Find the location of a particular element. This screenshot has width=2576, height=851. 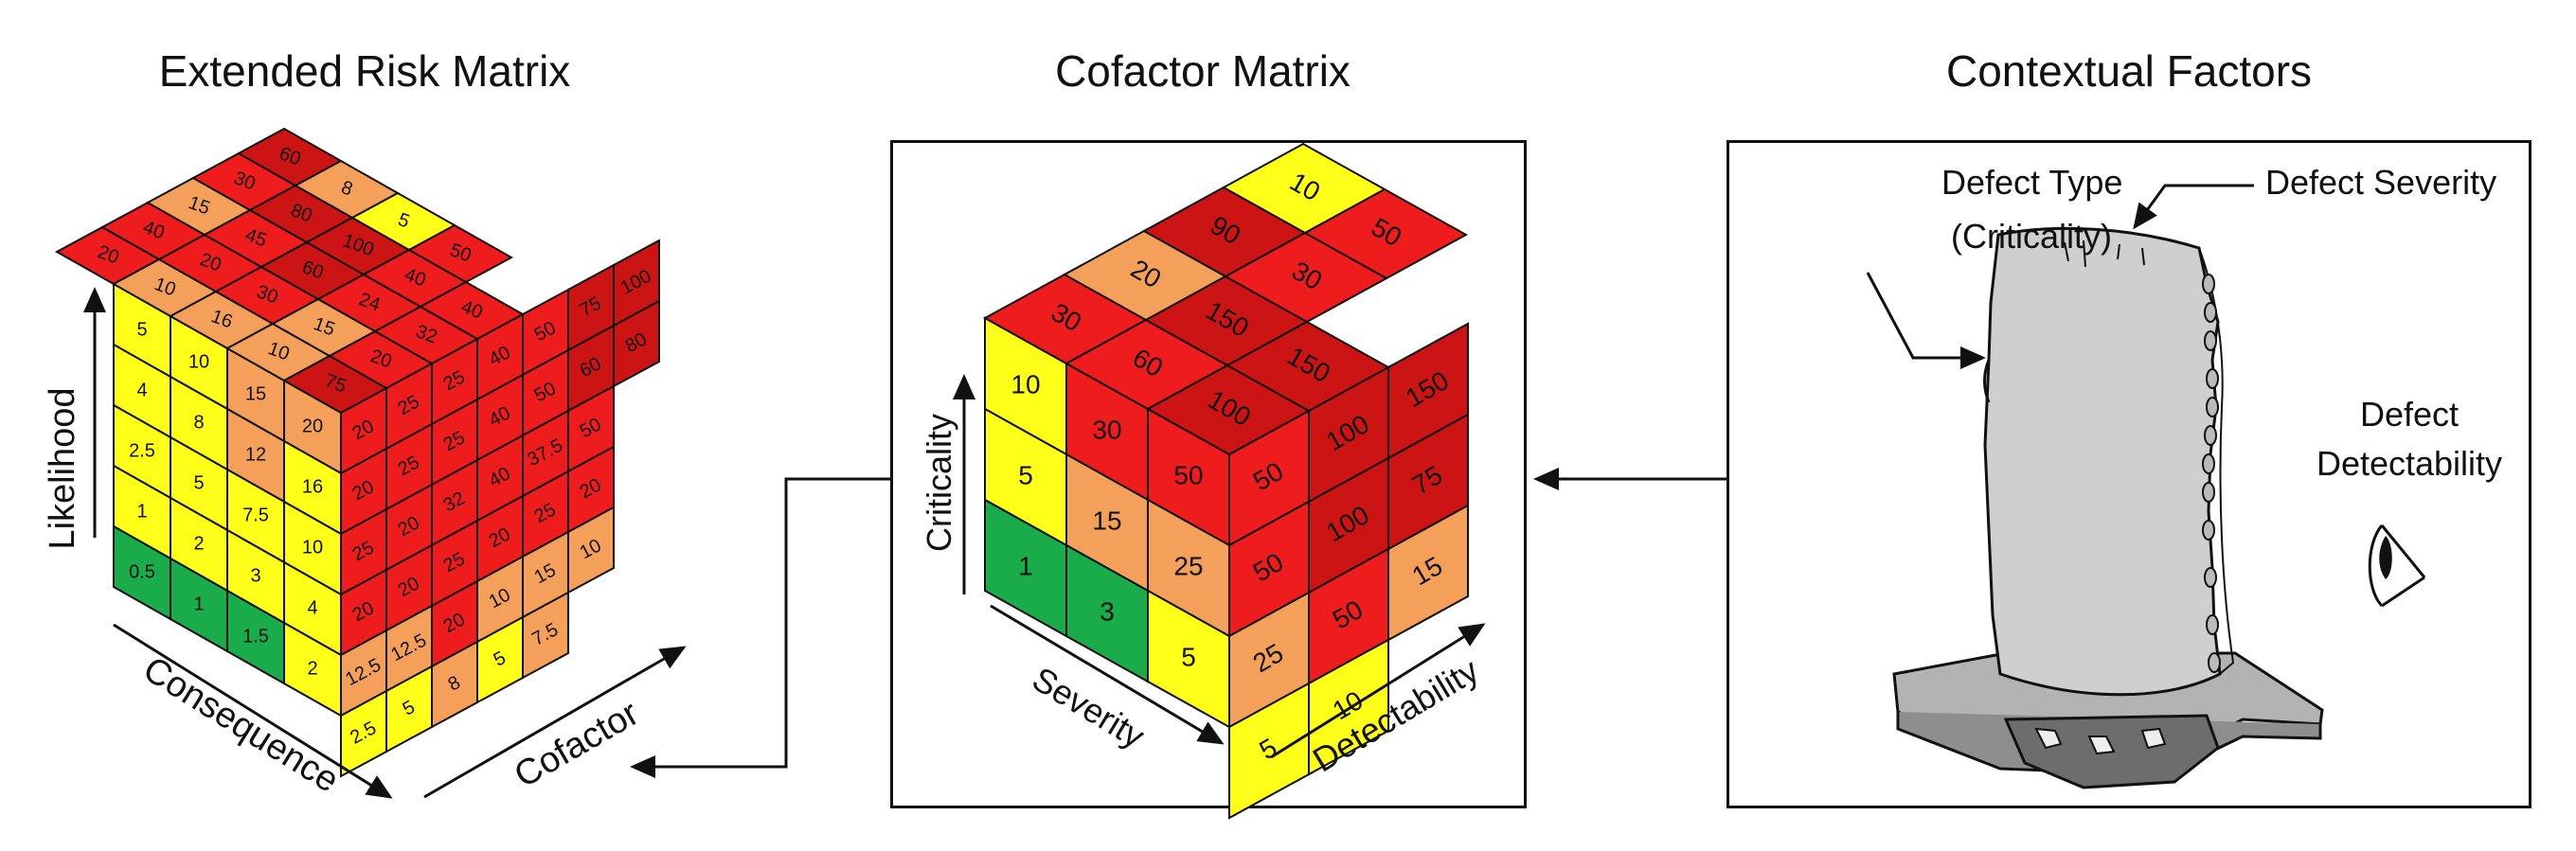

blade-trailing-edge-holes is located at coordinates (2211, 474).